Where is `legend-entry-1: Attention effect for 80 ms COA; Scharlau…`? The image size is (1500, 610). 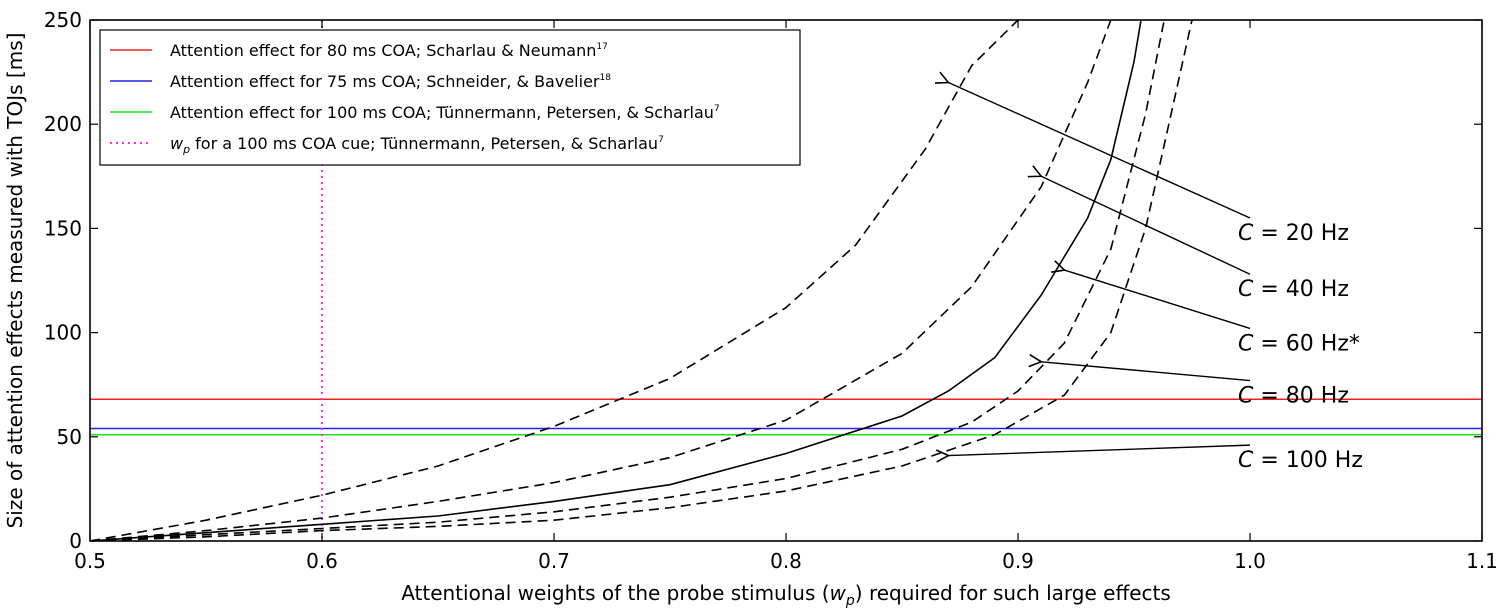 legend-entry-1: Attention effect for 80 ms COA; Scharlau… is located at coordinates (389, 50).